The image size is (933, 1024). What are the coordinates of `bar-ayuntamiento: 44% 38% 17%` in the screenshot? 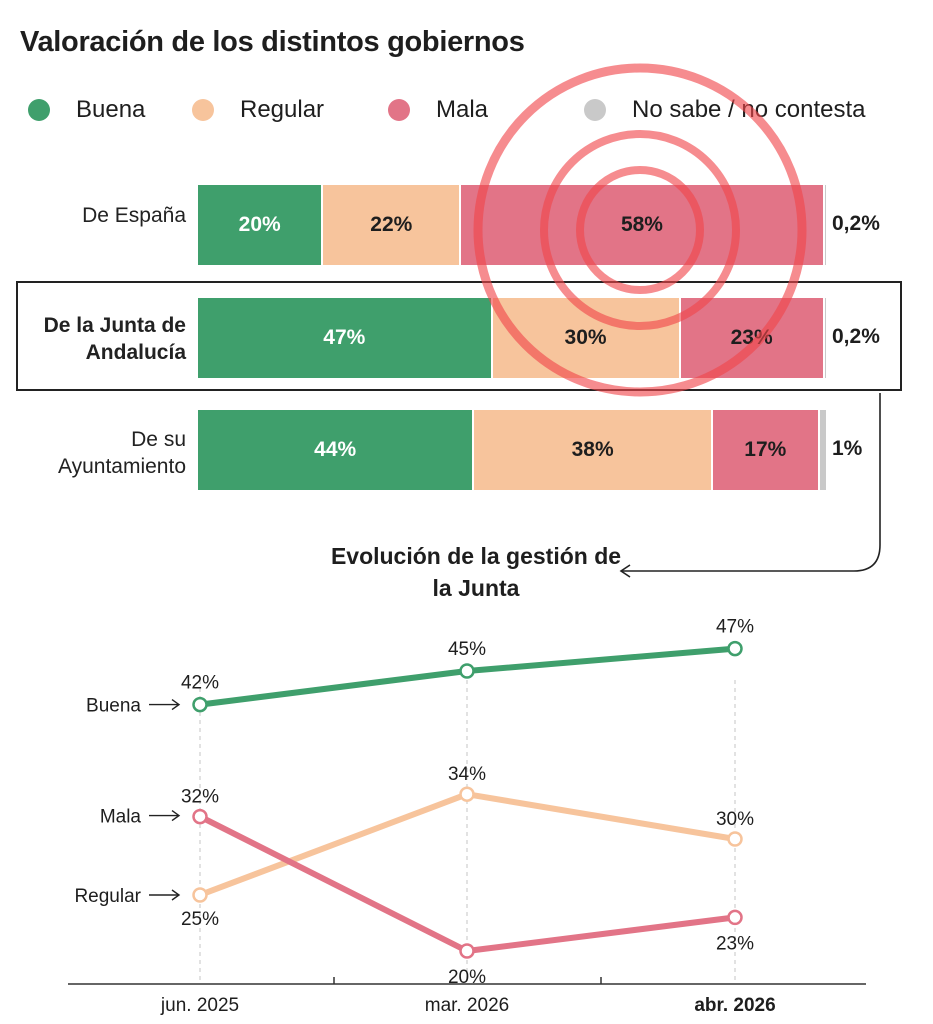 It's located at (512, 450).